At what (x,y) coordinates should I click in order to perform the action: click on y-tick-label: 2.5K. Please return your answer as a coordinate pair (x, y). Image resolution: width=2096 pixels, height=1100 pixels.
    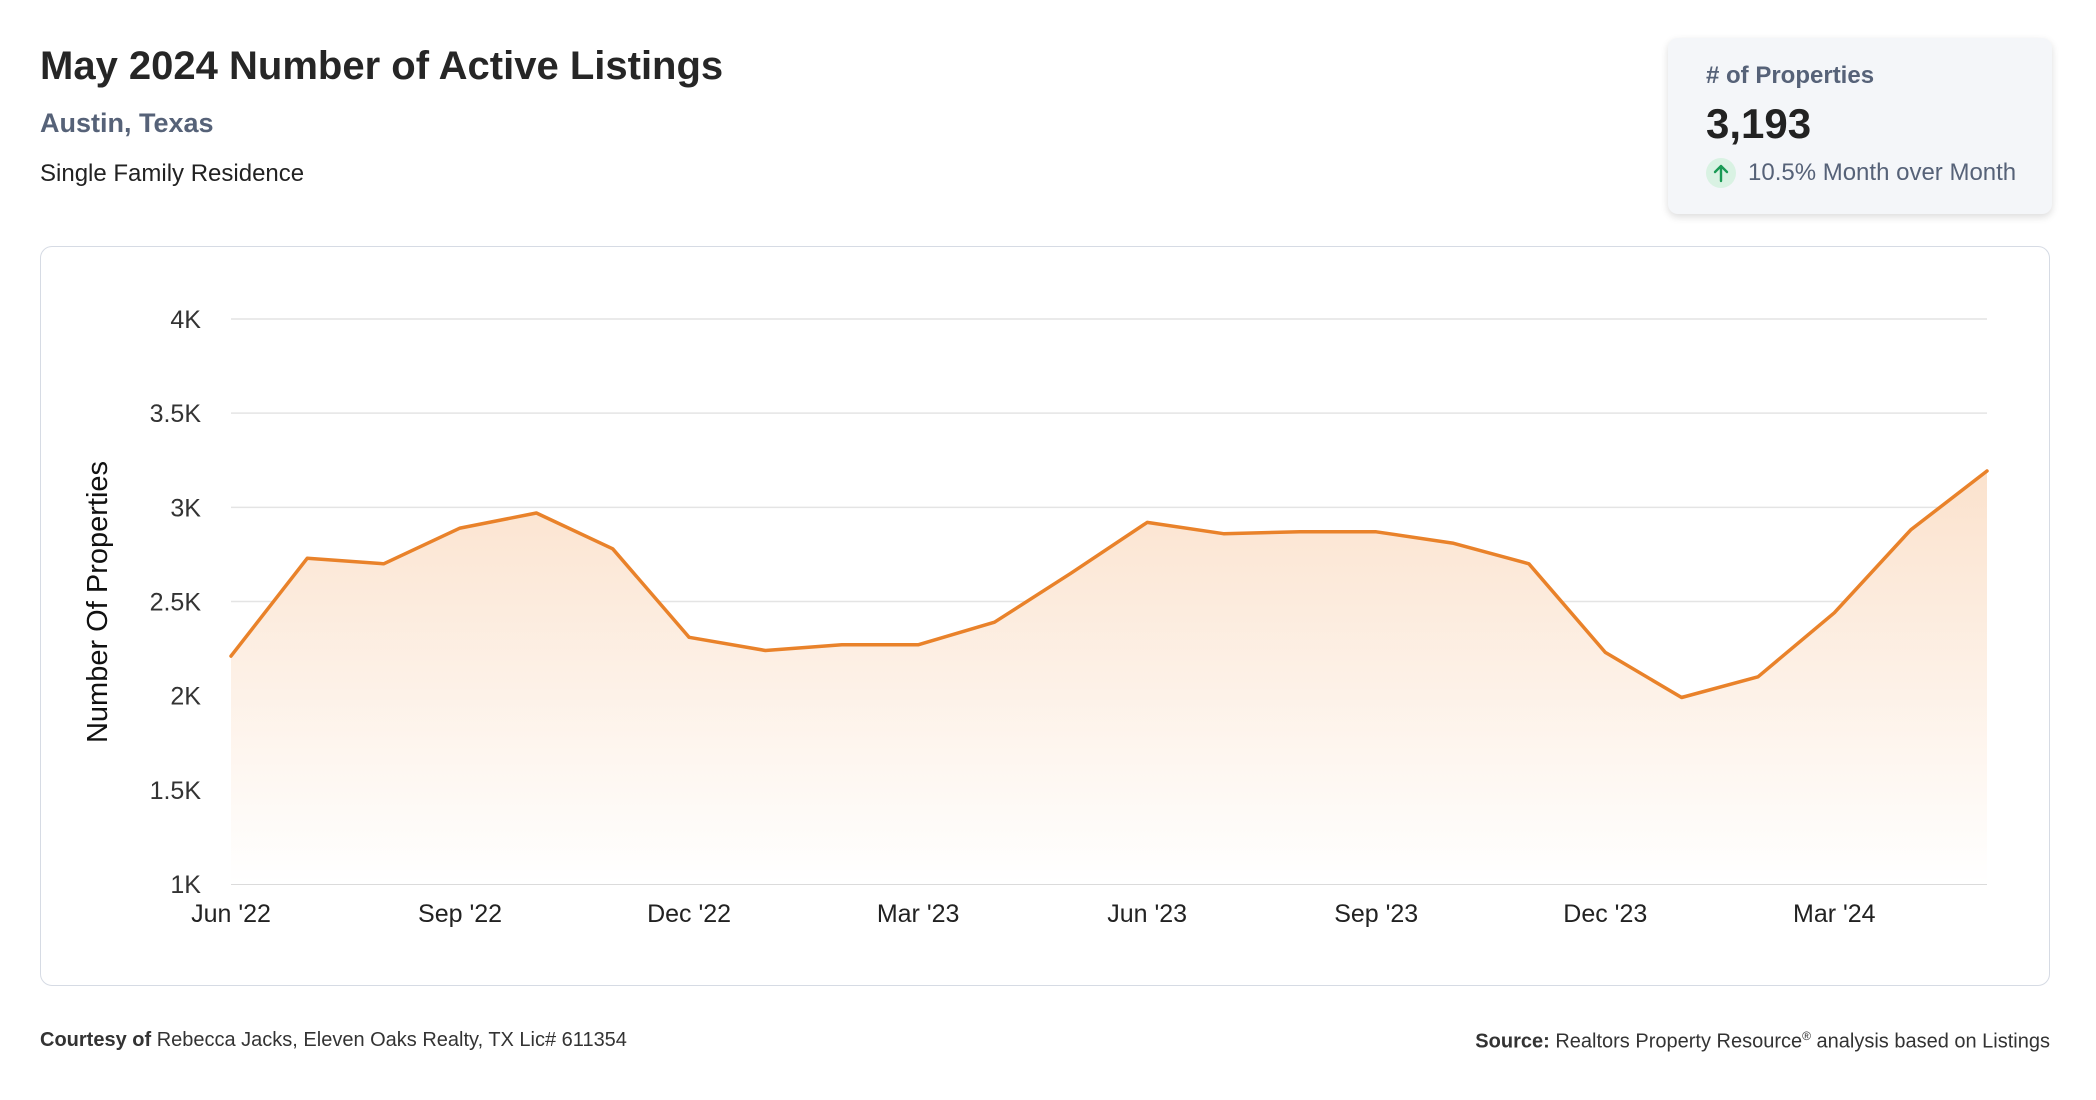
    Looking at the image, I should click on (176, 603).